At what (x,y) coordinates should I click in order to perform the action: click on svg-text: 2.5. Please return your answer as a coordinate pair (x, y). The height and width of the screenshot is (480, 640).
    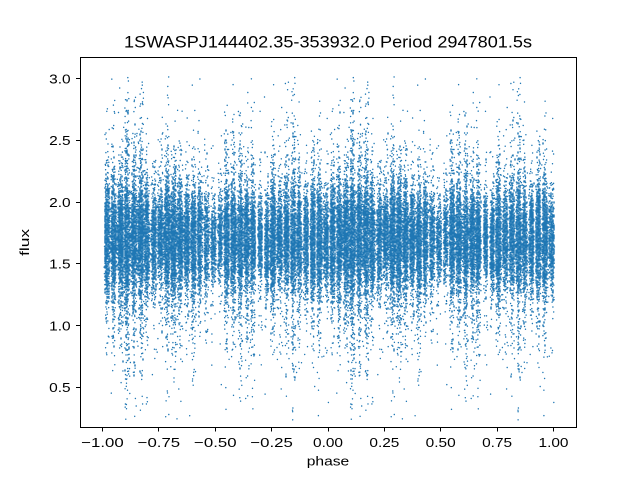
    Looking at the image, I should click on (60, 140).